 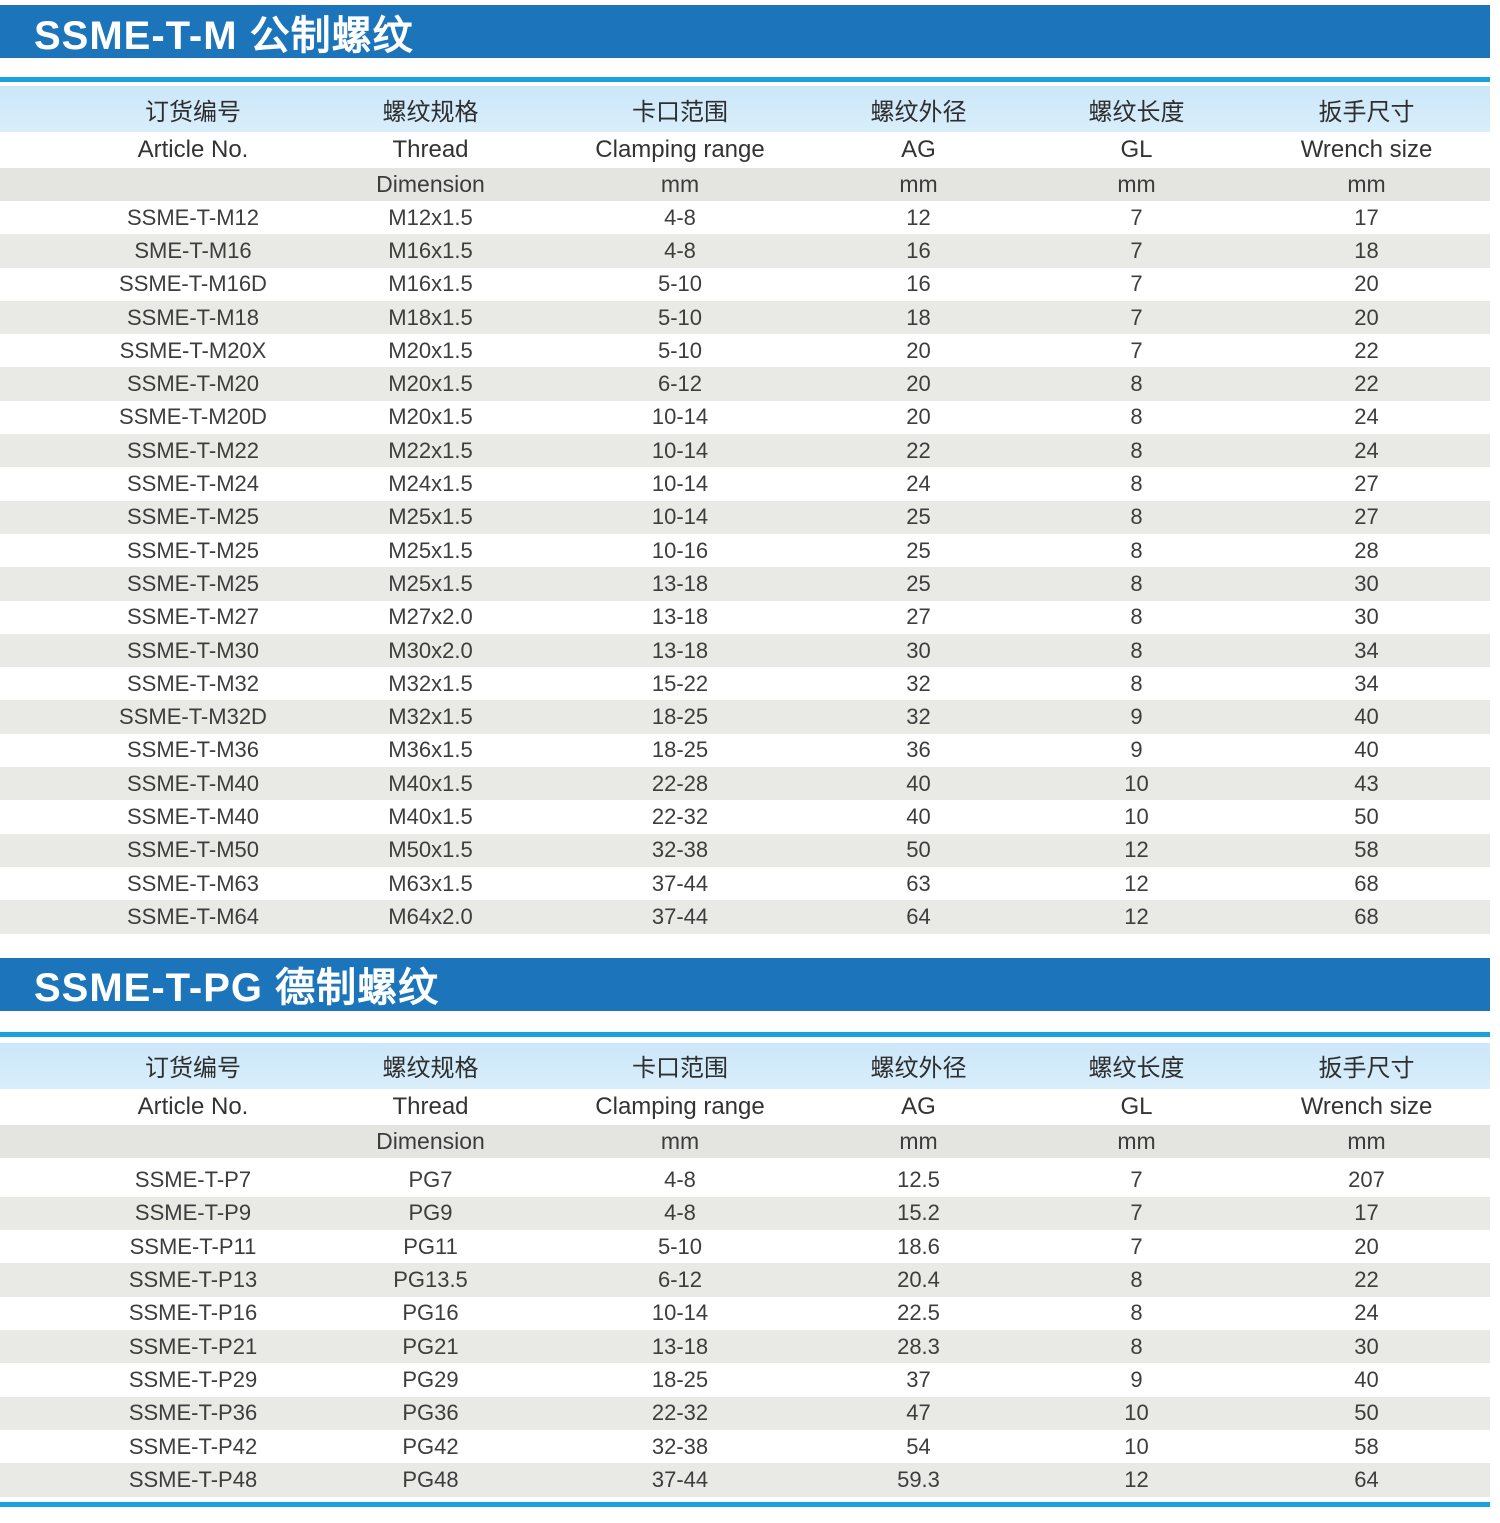 What do you see at coordinates (430, 1413) in the screenshot?
I see `table-cell: PG36` at bounding box center [430, 1413].